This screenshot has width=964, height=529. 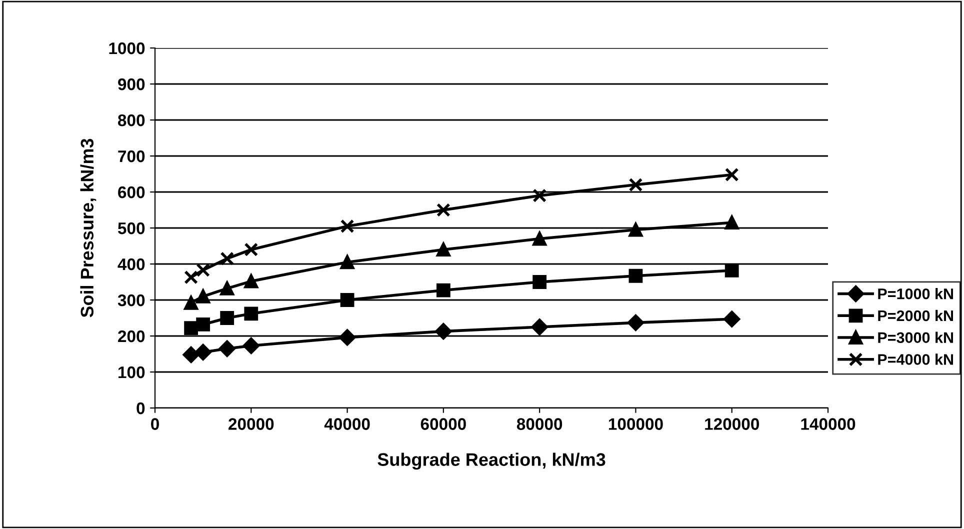 I want to click on x-tick-label: 40000, so click(x=347, y=424).